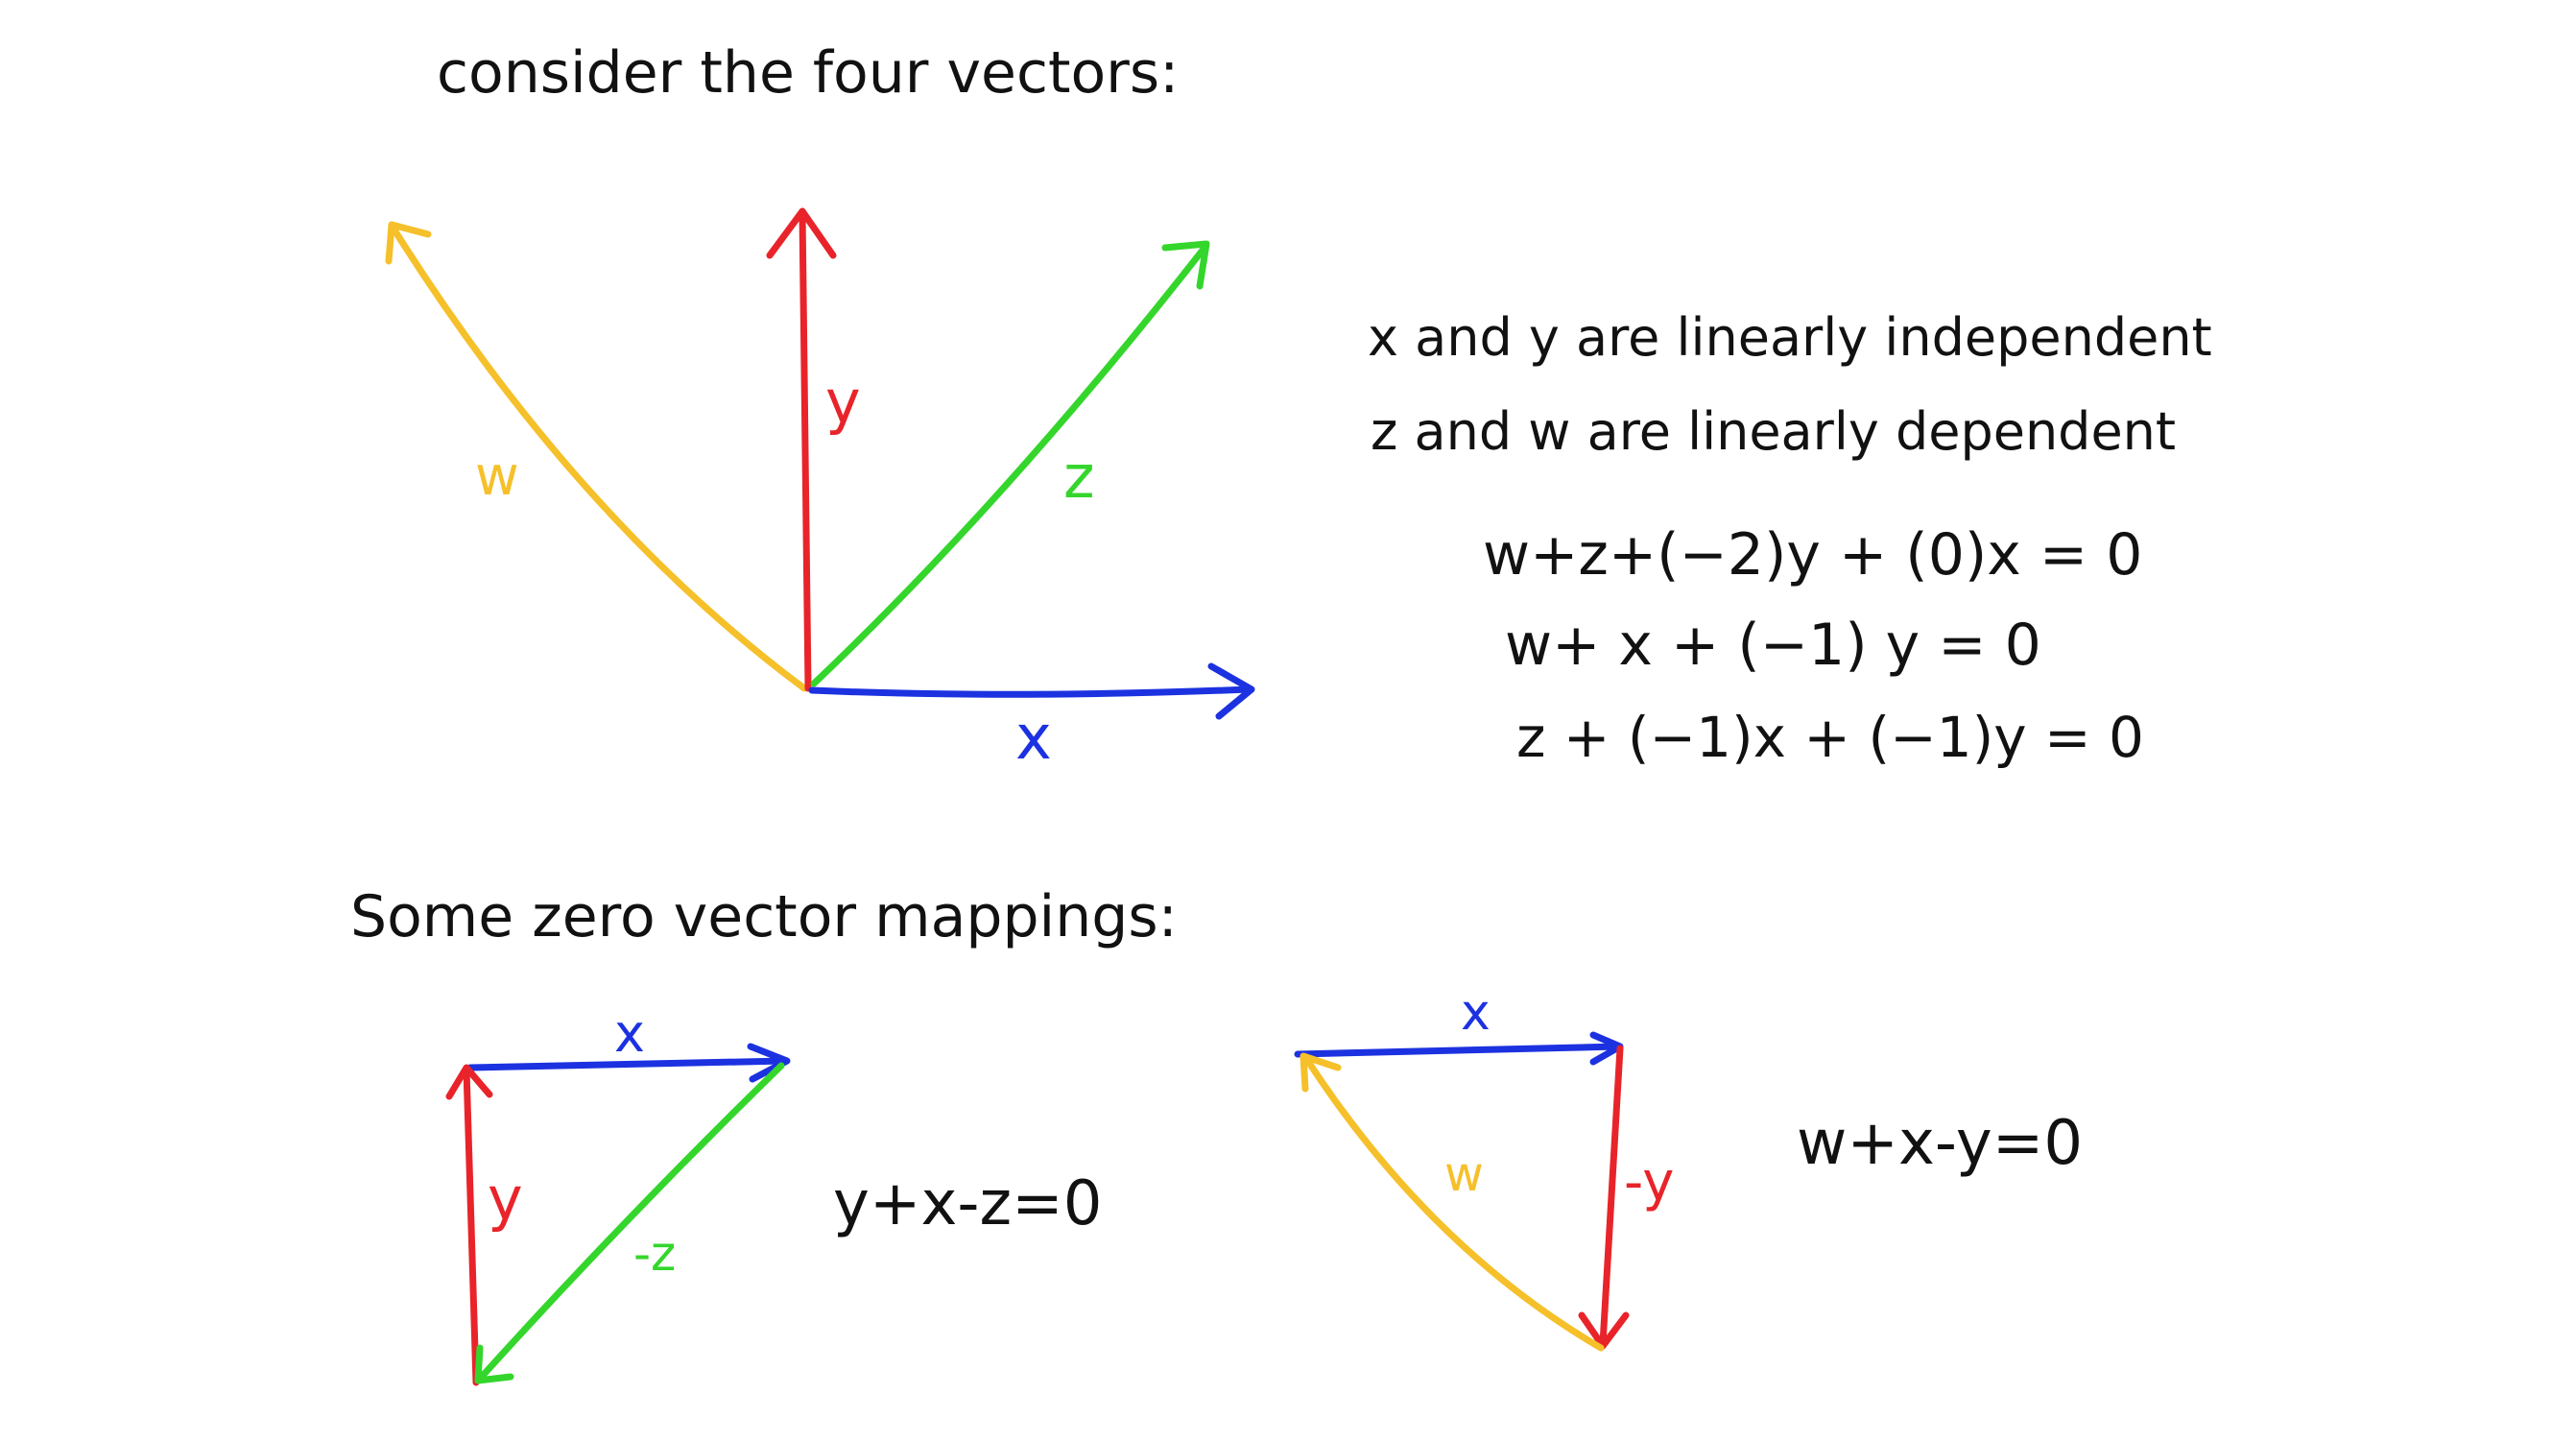  I want to click on vector-w-arrow, so click(599, 459).